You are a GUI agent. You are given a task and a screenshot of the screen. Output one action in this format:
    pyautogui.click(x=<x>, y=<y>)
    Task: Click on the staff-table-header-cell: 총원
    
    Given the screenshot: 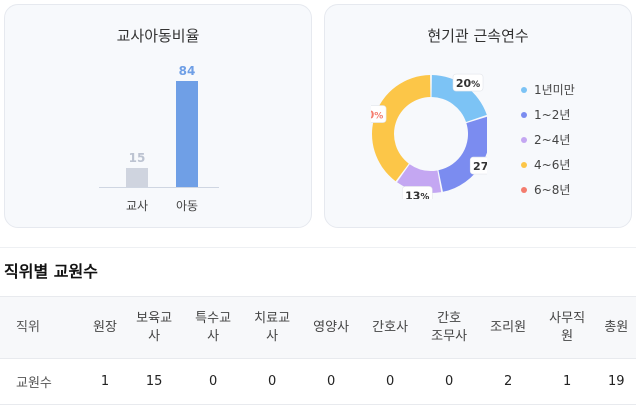 What is the action you would take?
    pyautogui.click(x=616, y=327)
    